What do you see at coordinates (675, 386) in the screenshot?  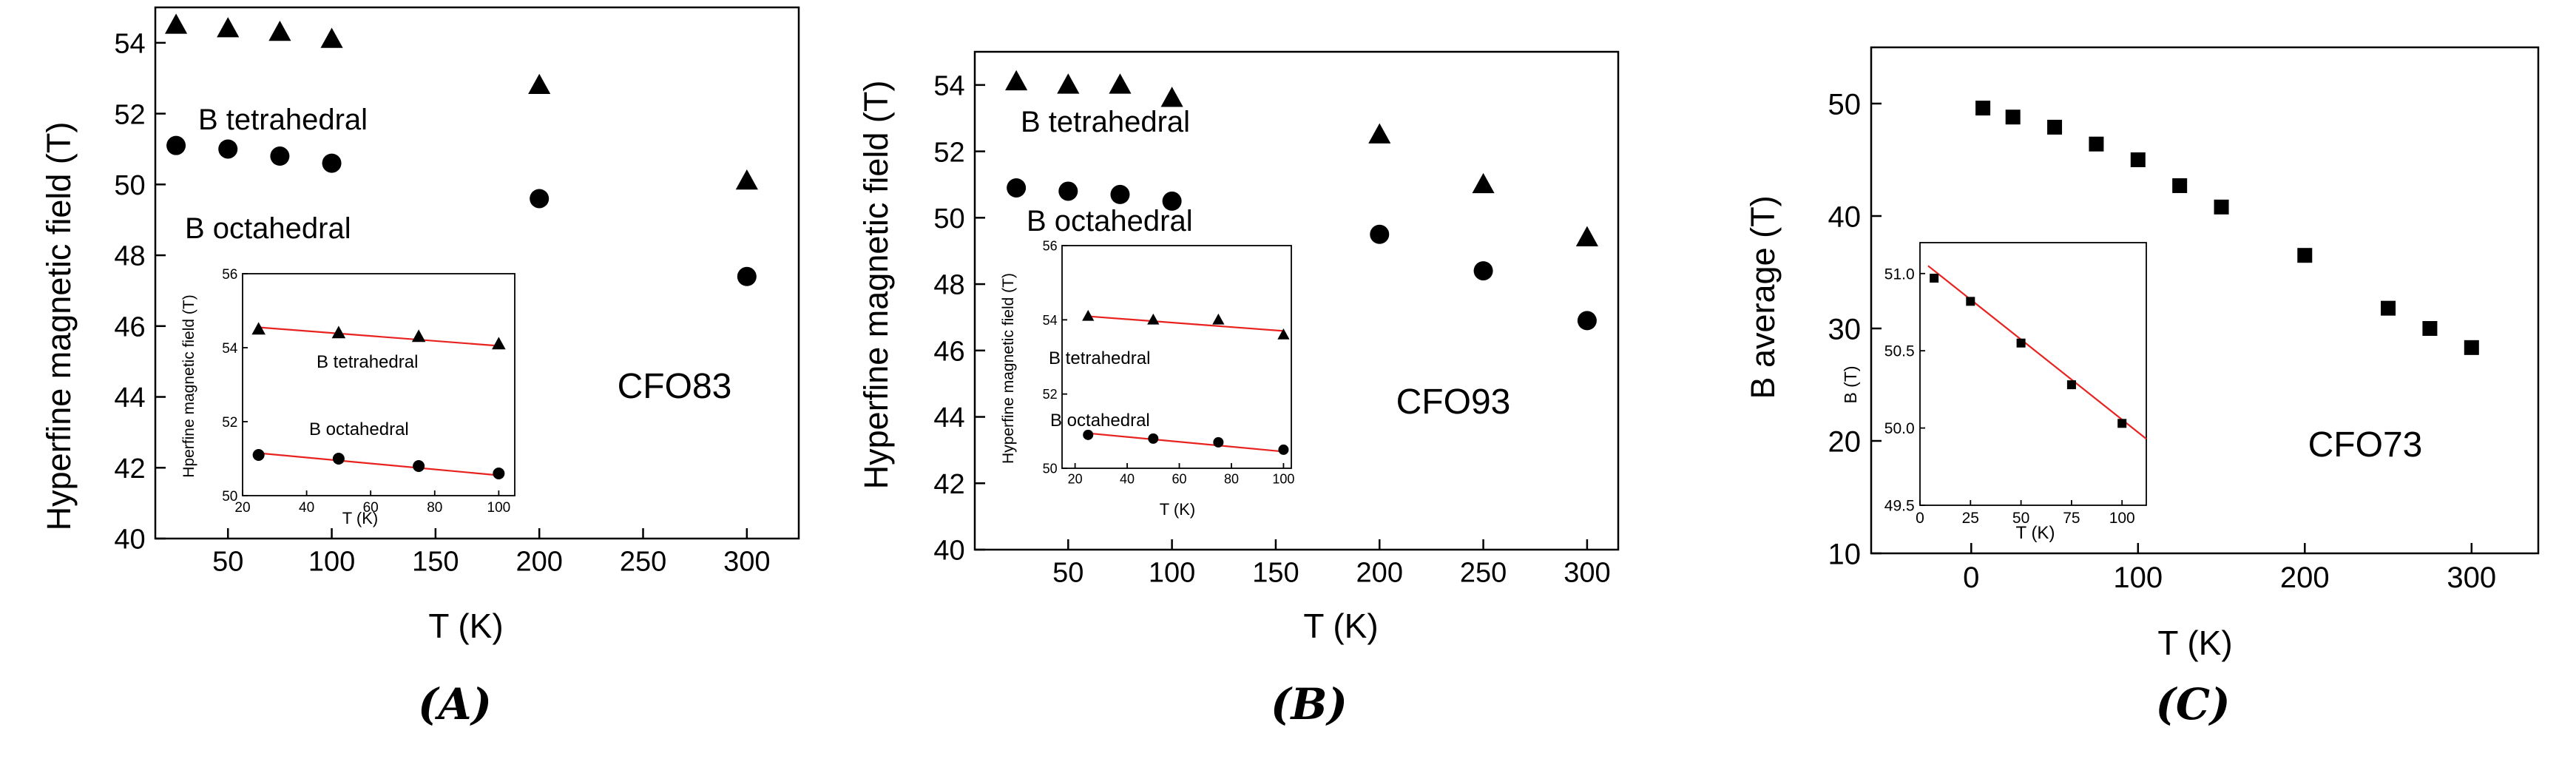 I see `sample-label: CFO83` at bounding box center [675, 386].